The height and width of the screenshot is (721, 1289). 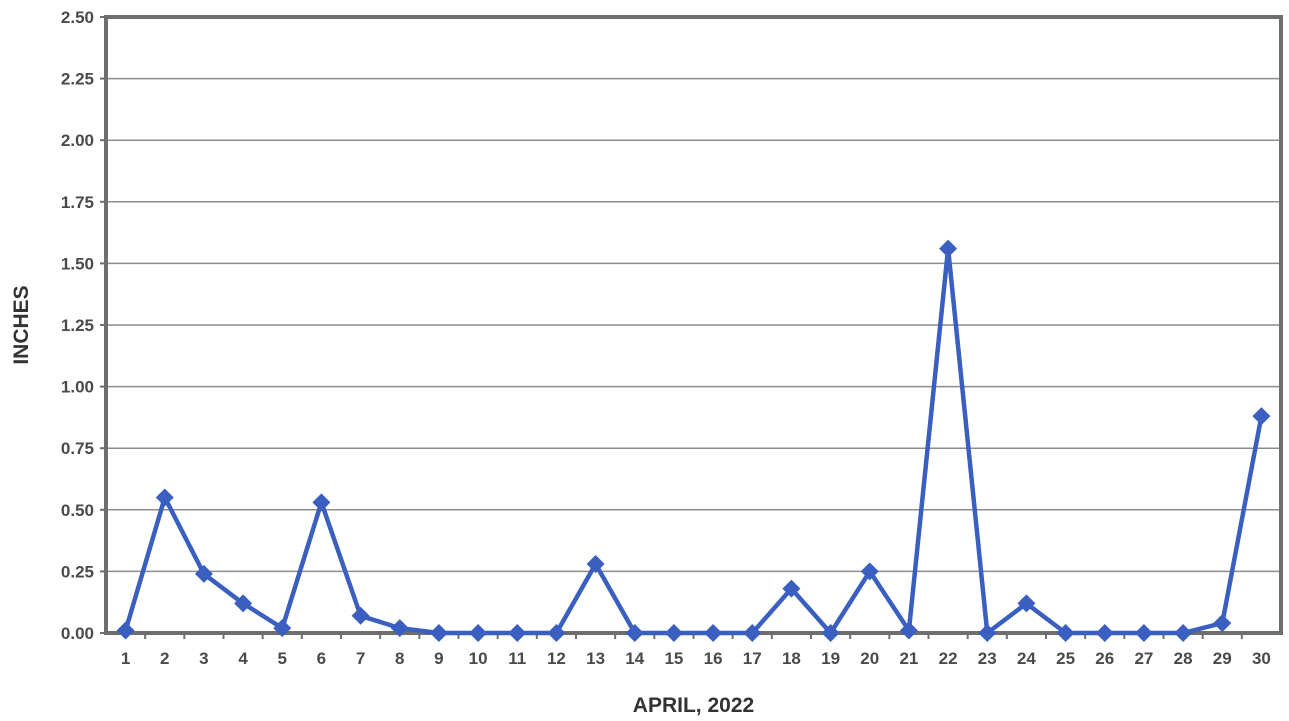 What do you see at coordinates (399, 658) in the screenshot?
I see `x-tick-label: 8` at bounding box center [399, 658].